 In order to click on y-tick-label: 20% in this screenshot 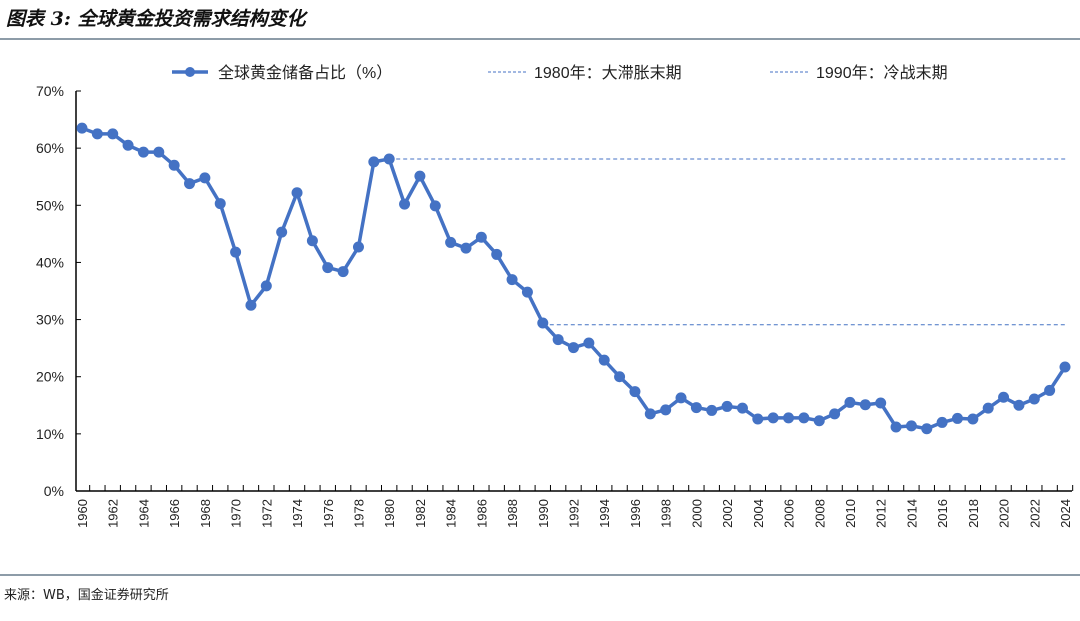, I will do `click(50, 377)`.